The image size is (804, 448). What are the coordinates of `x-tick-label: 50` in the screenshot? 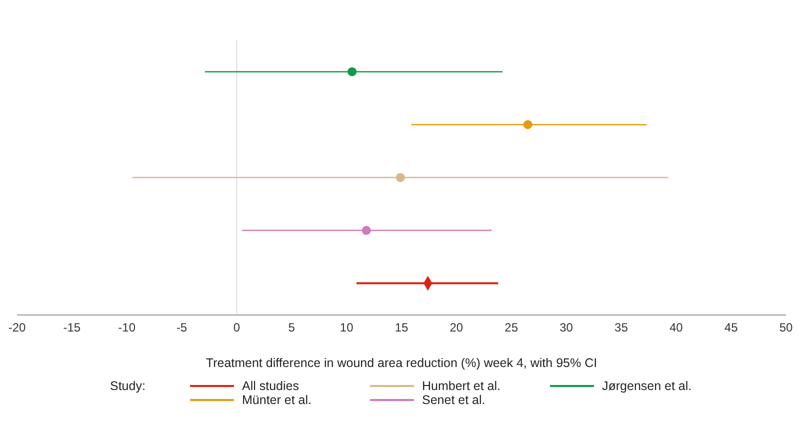 It's located at (786, 327).